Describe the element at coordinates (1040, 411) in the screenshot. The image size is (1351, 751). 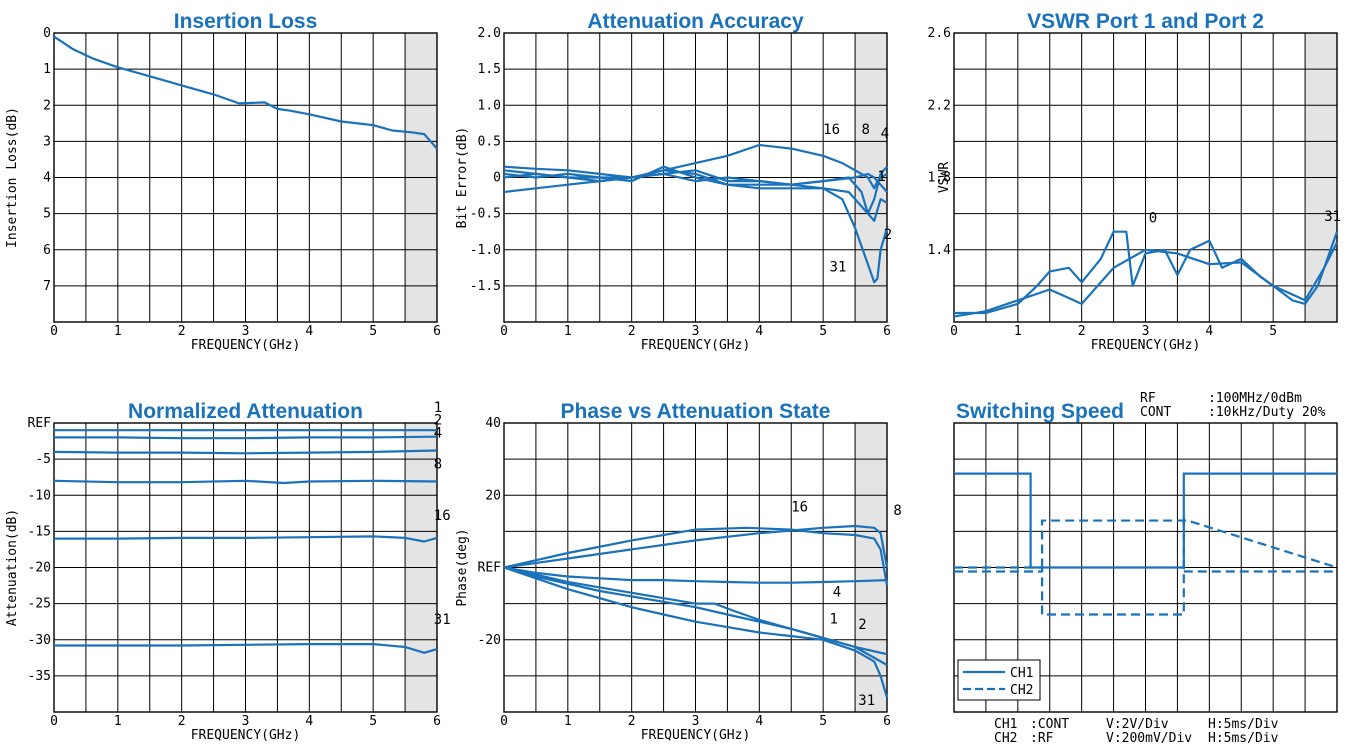
I see `chart-title: Switching Speed` at that location.